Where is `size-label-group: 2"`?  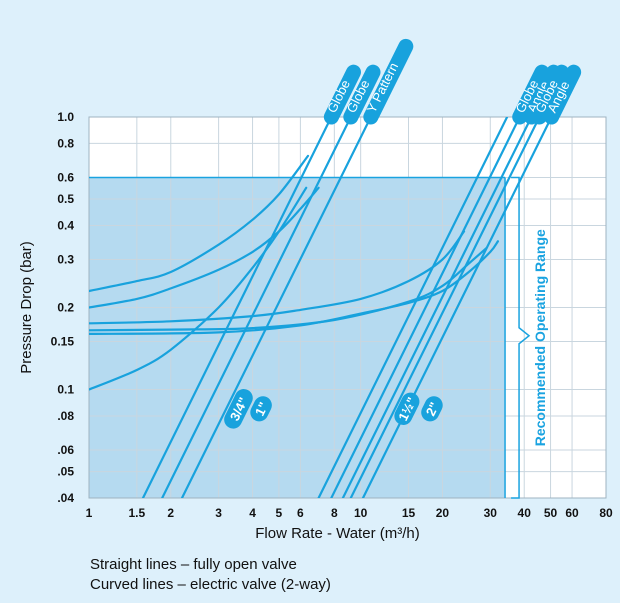
size-label-group: 2" is located at coordinates (432, 409).